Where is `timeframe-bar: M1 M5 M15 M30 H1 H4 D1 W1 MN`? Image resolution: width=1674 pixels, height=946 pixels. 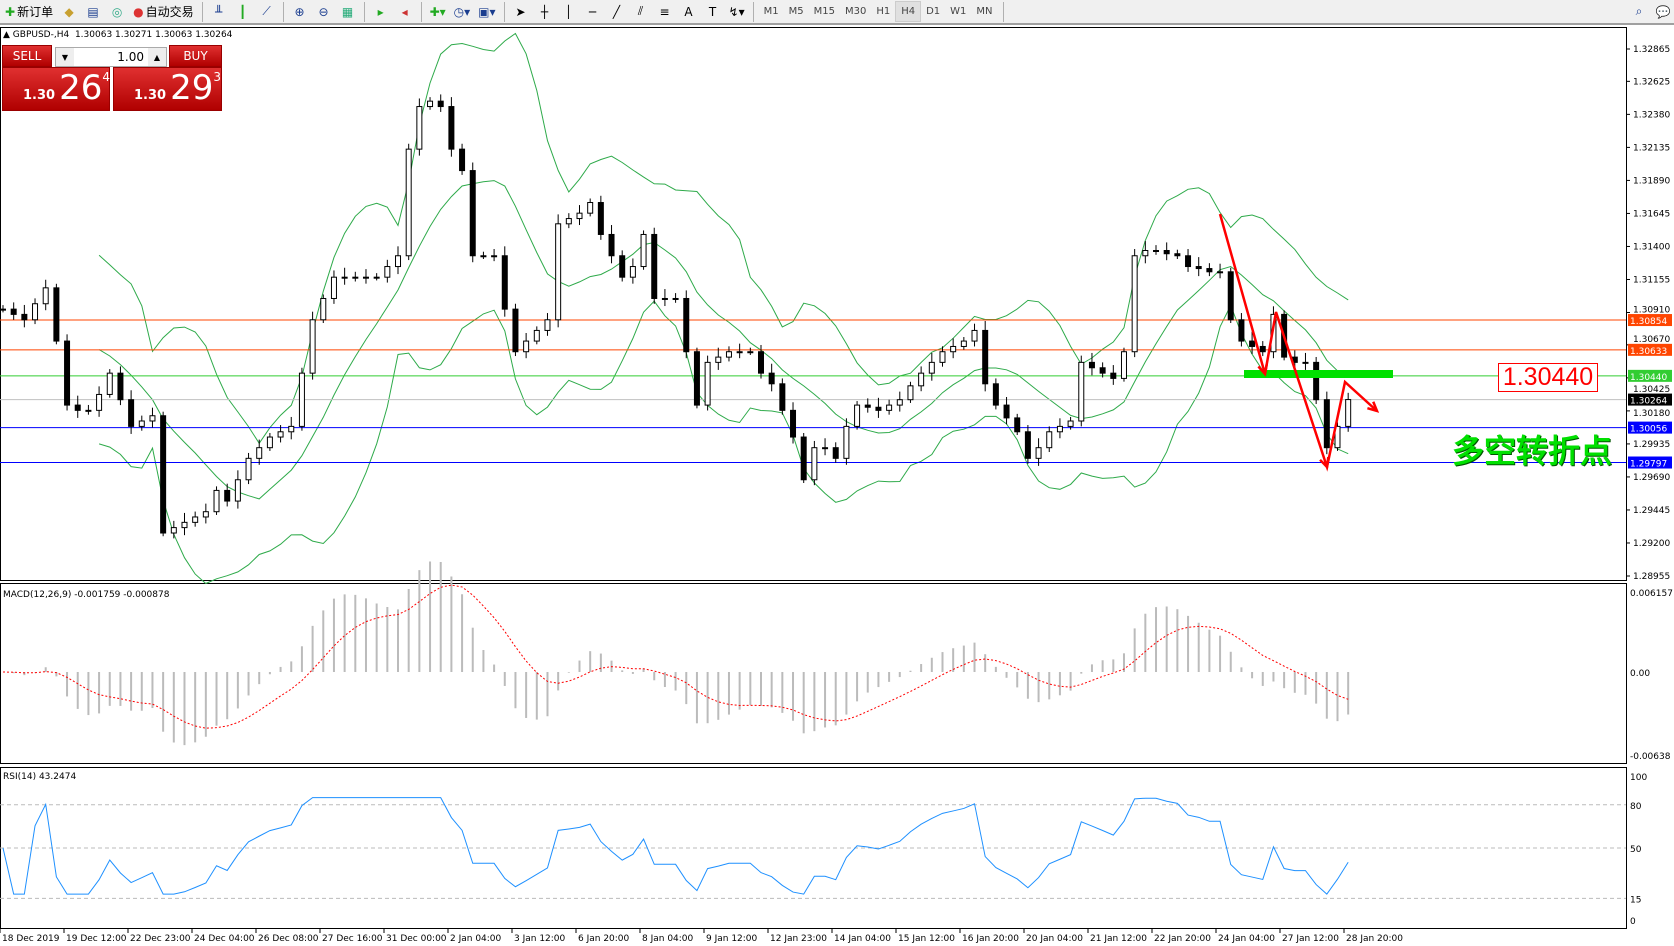 timeframe-bar: M1 M5 M15 M30 H1 H4 D1 W1 MN is located at coordinates (878, 11).